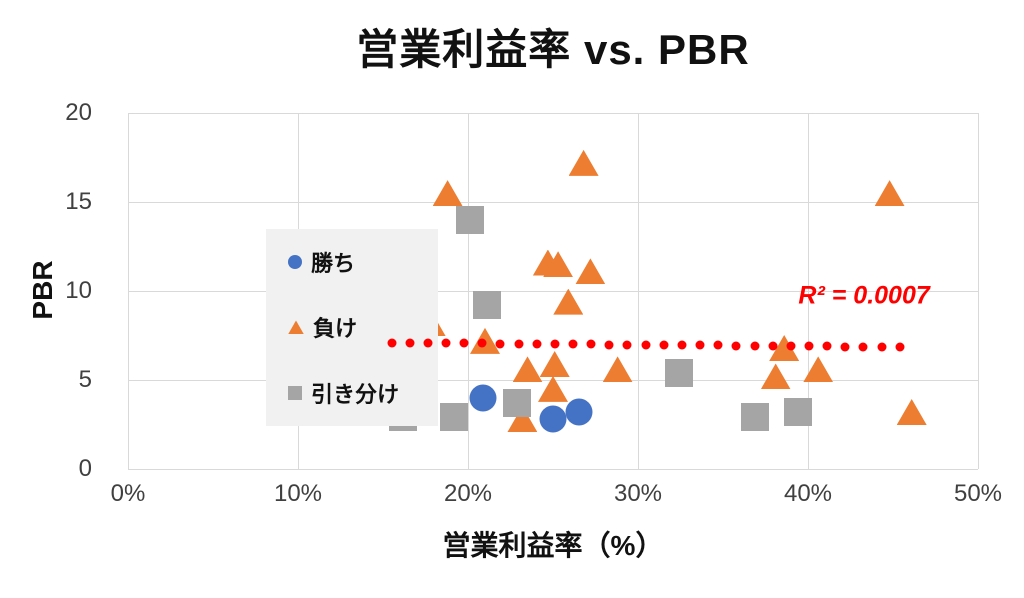 This screenshot has width=1024, height=598. What do you see at coordinates (78, 201) in the screenshot?
I see `y-tick-label: 15` at bounding box center [78, 201].